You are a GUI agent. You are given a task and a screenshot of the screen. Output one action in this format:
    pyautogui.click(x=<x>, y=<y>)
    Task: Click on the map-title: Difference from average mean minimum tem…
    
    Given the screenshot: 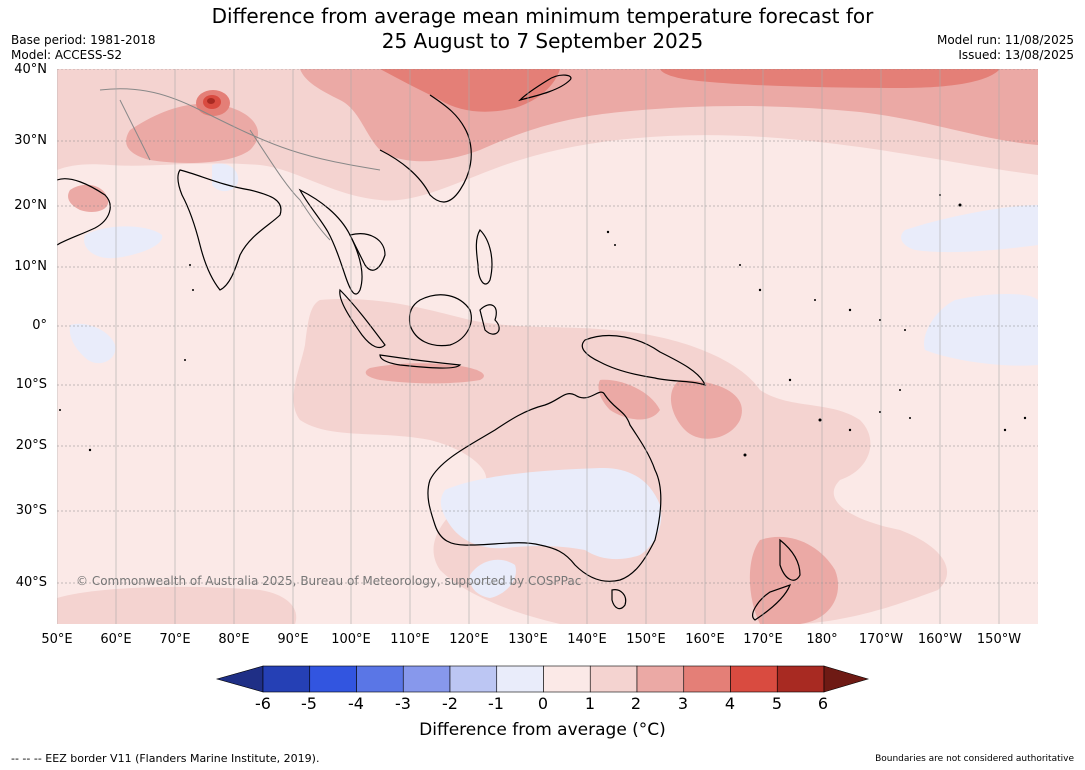 What is the action you would take?
    pyautogui.click(x=542, y=29)
    